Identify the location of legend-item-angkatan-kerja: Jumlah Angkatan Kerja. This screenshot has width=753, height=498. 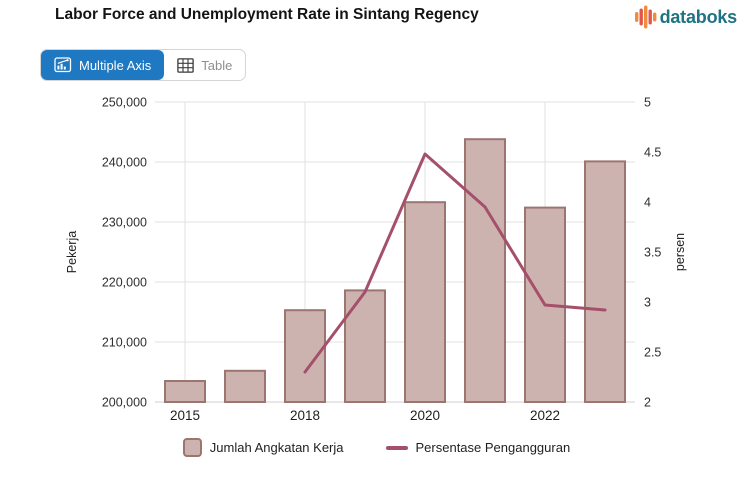
(263, 447).